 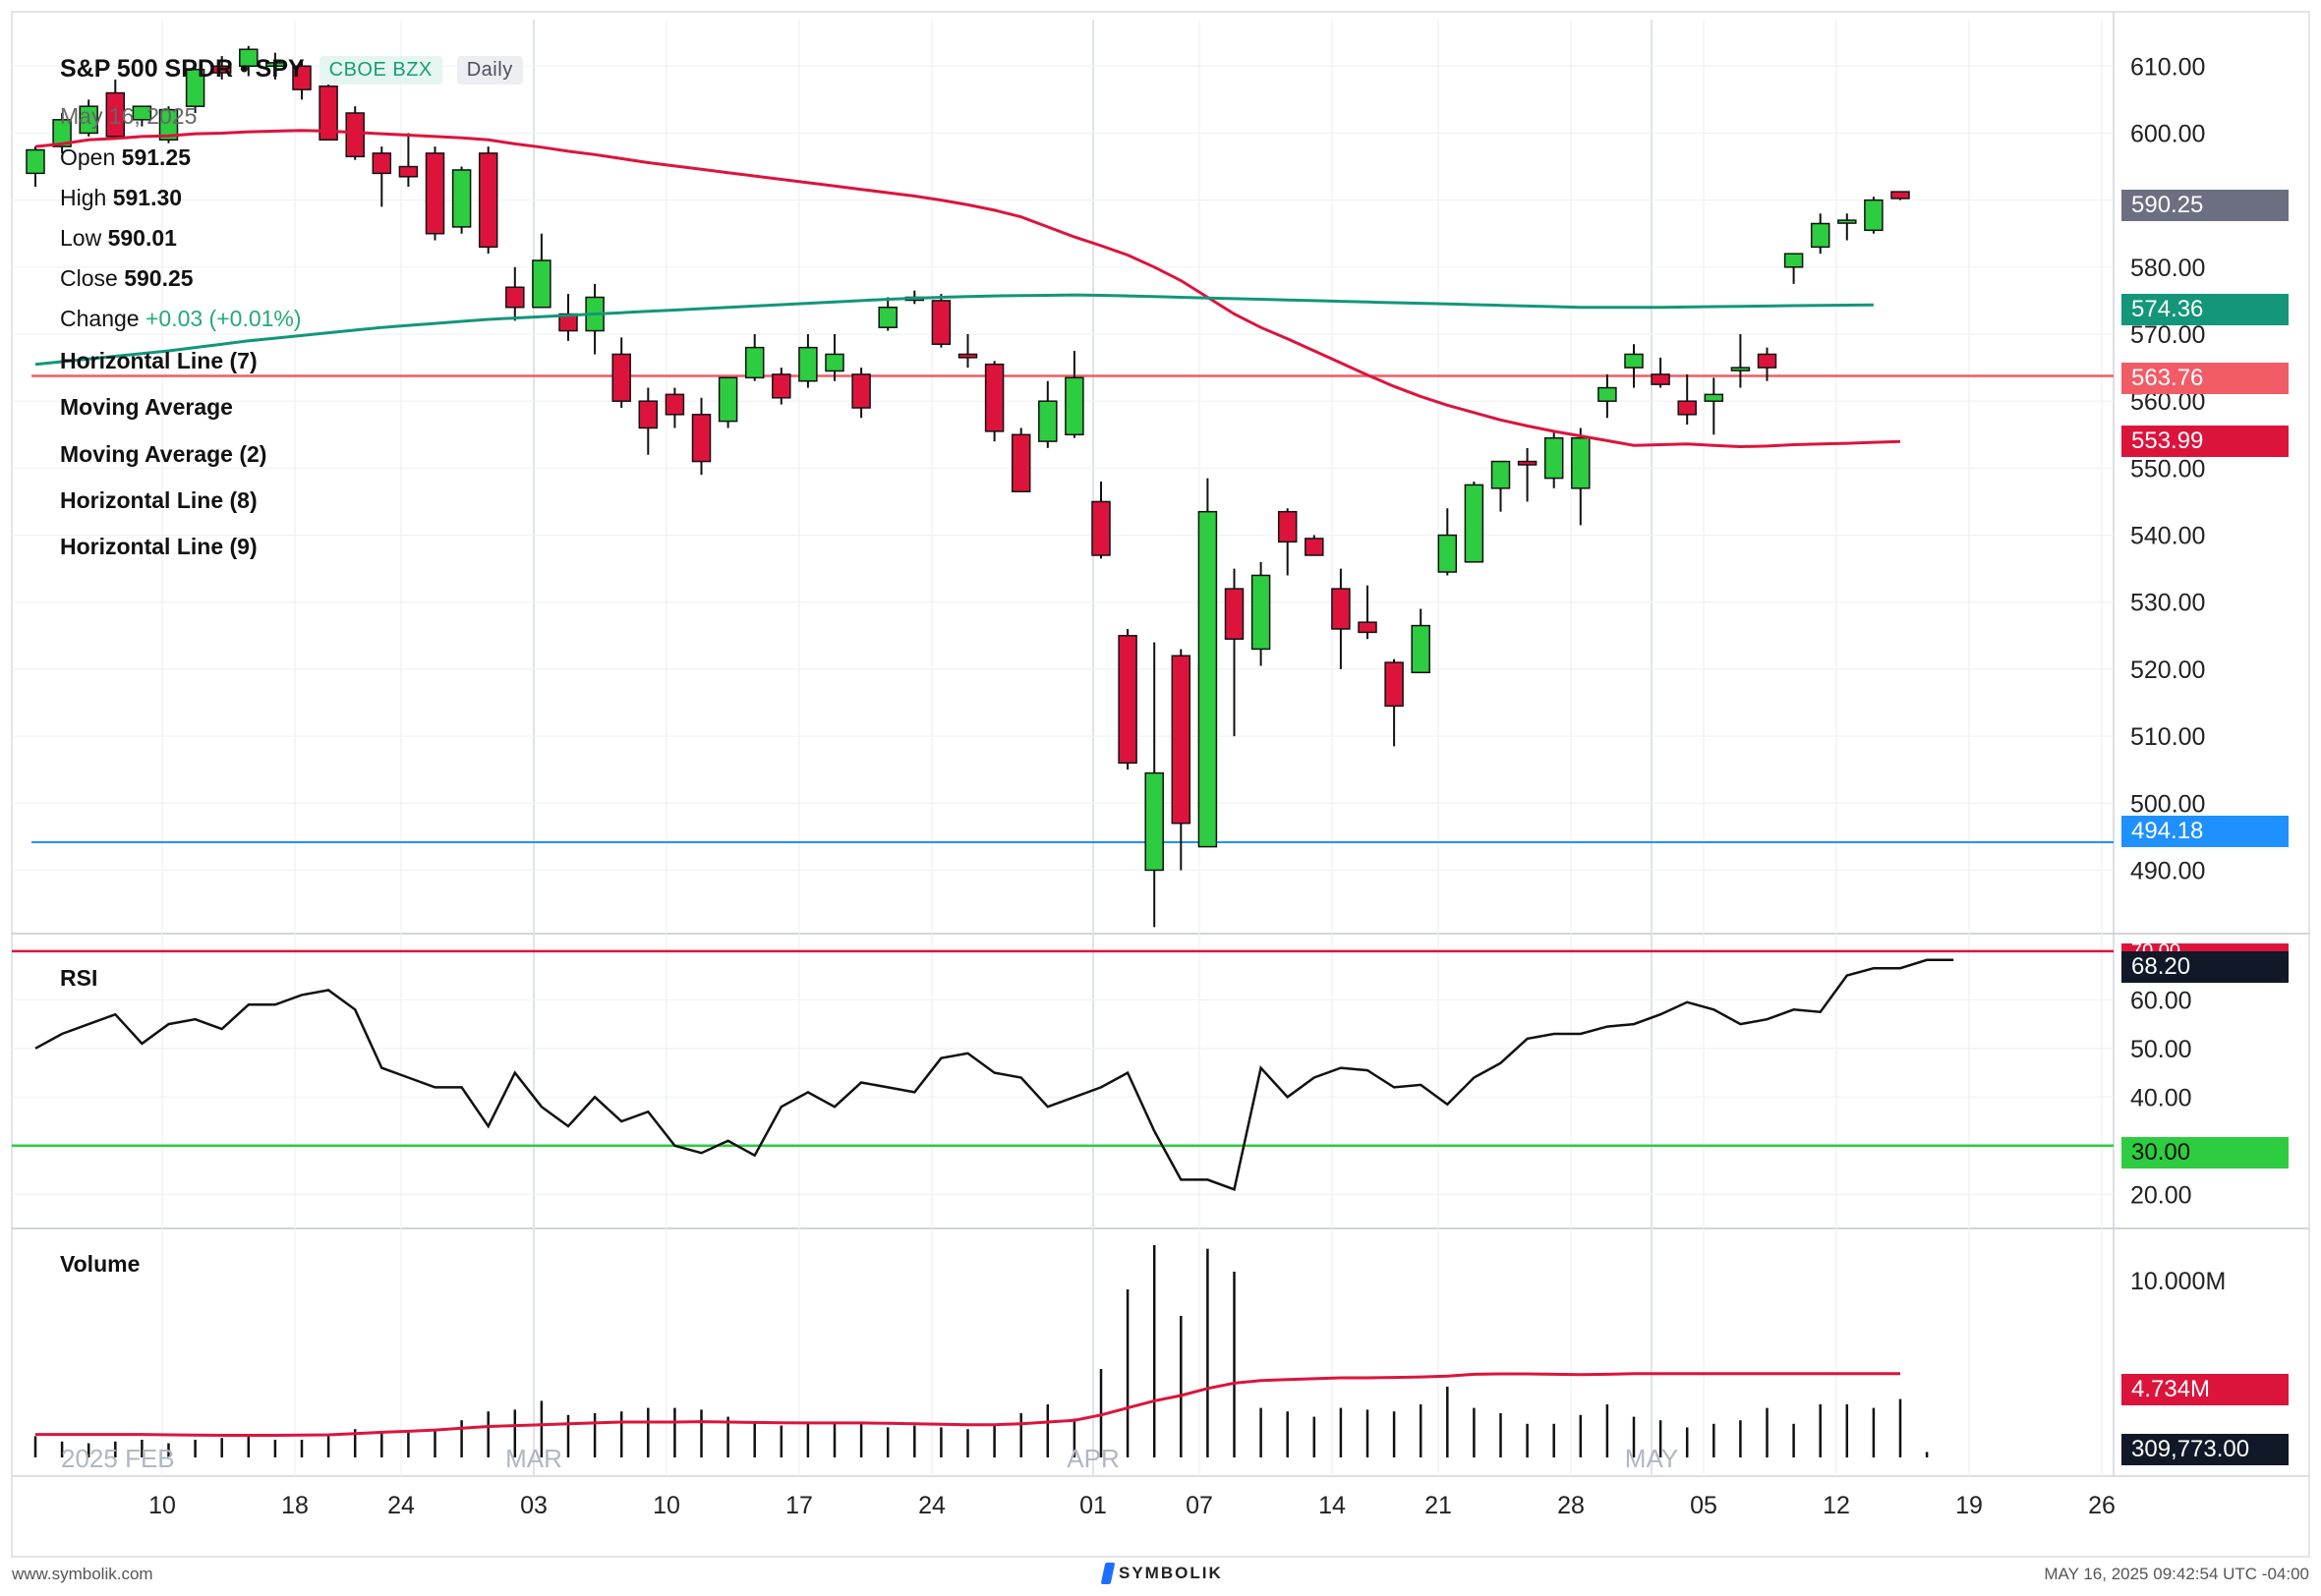 I want to click on study-moving-average-2: Moving Average (2), so click(x=163, y=454).